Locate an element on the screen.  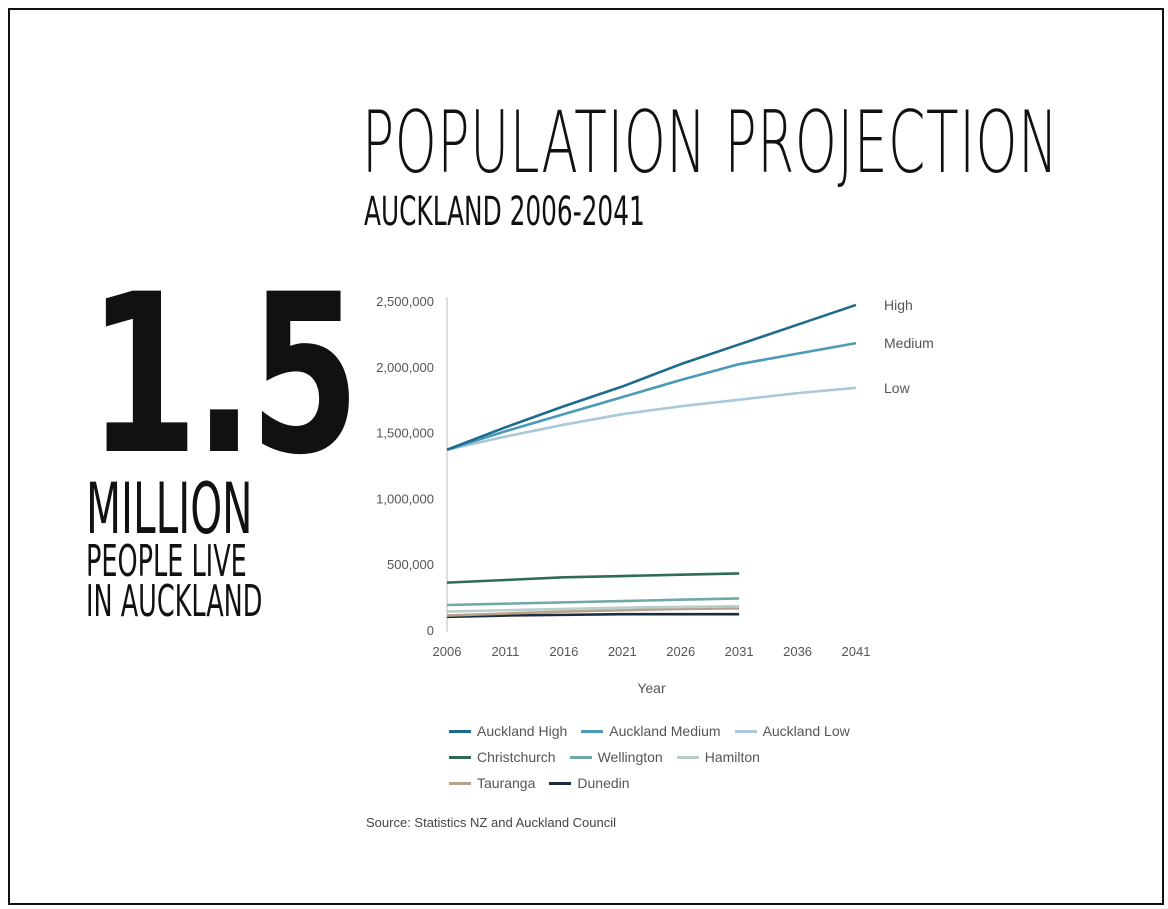
legend-label: Auckland Medium is located at coordinates (665, 731).